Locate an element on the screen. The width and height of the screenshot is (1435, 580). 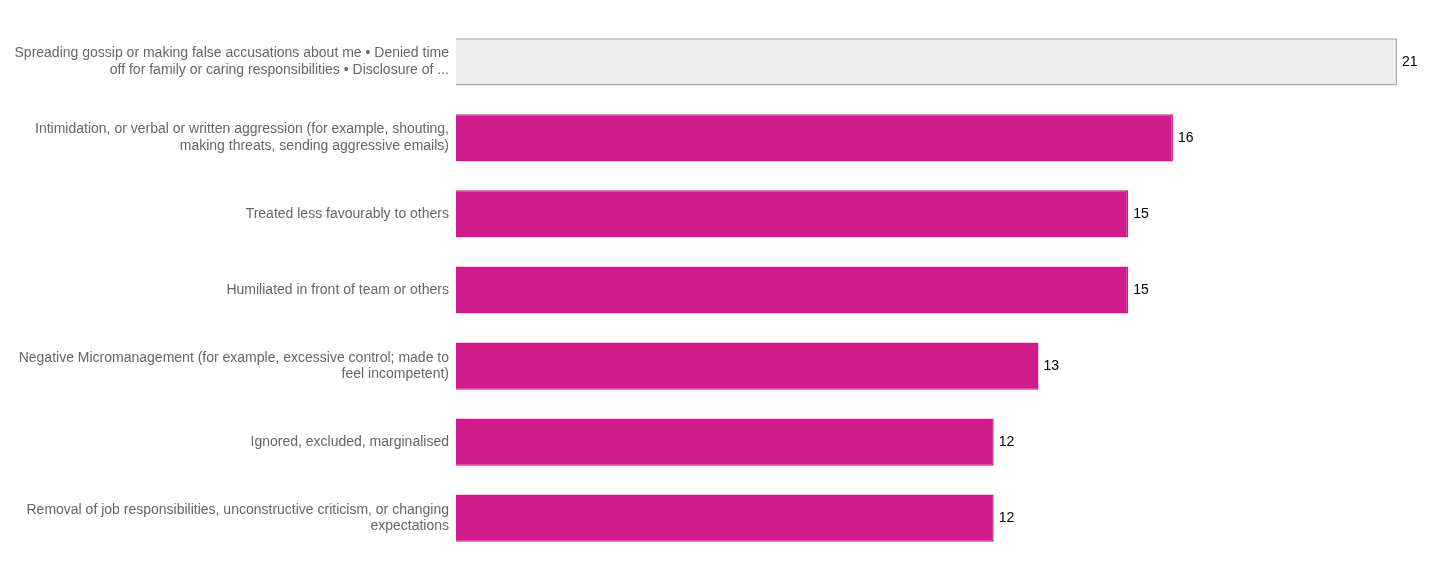
data-label: 16 is located at coordinates (1185, 136).